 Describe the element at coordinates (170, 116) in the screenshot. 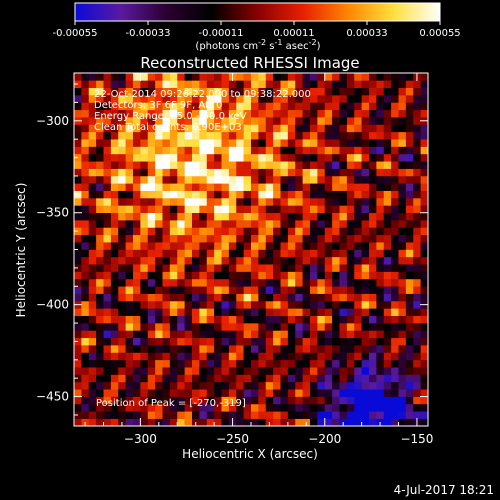

I see `annotation-line: Energy Range: 25.0 - 50.0 keV` at that location.